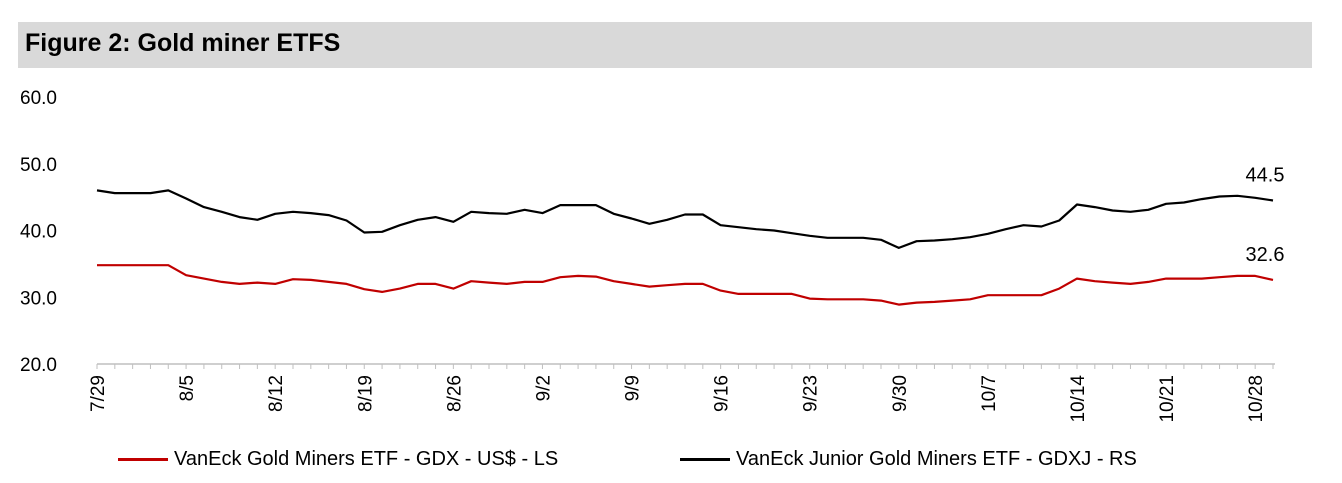  Describe the element at coordinates (705, 459) in the screenshot. I see `legend-line-gdxj` at that location.